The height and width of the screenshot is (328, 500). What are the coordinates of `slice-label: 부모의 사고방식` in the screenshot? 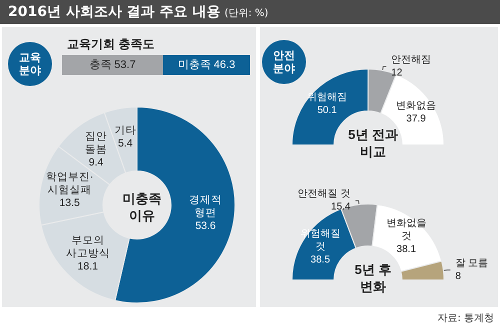 It's located at (88, 247).